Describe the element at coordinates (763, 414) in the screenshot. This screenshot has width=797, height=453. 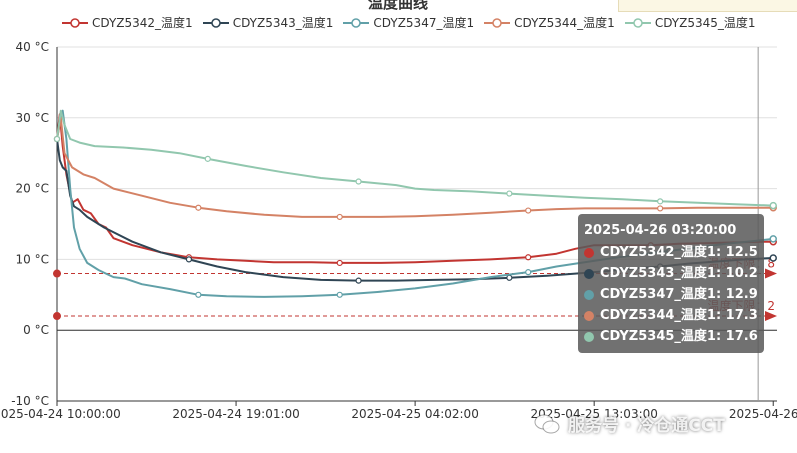
I see `x-tick-label: 2025-04-26 04` at that location.